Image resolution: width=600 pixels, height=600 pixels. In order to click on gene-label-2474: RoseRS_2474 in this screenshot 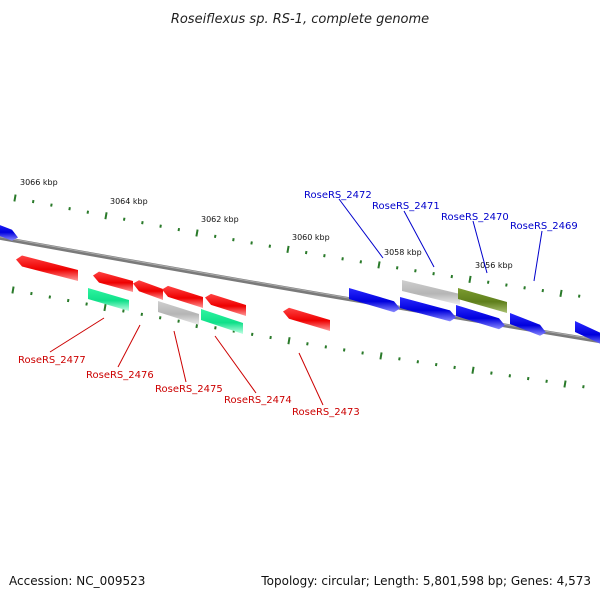, I will do `click(258, 400)`.